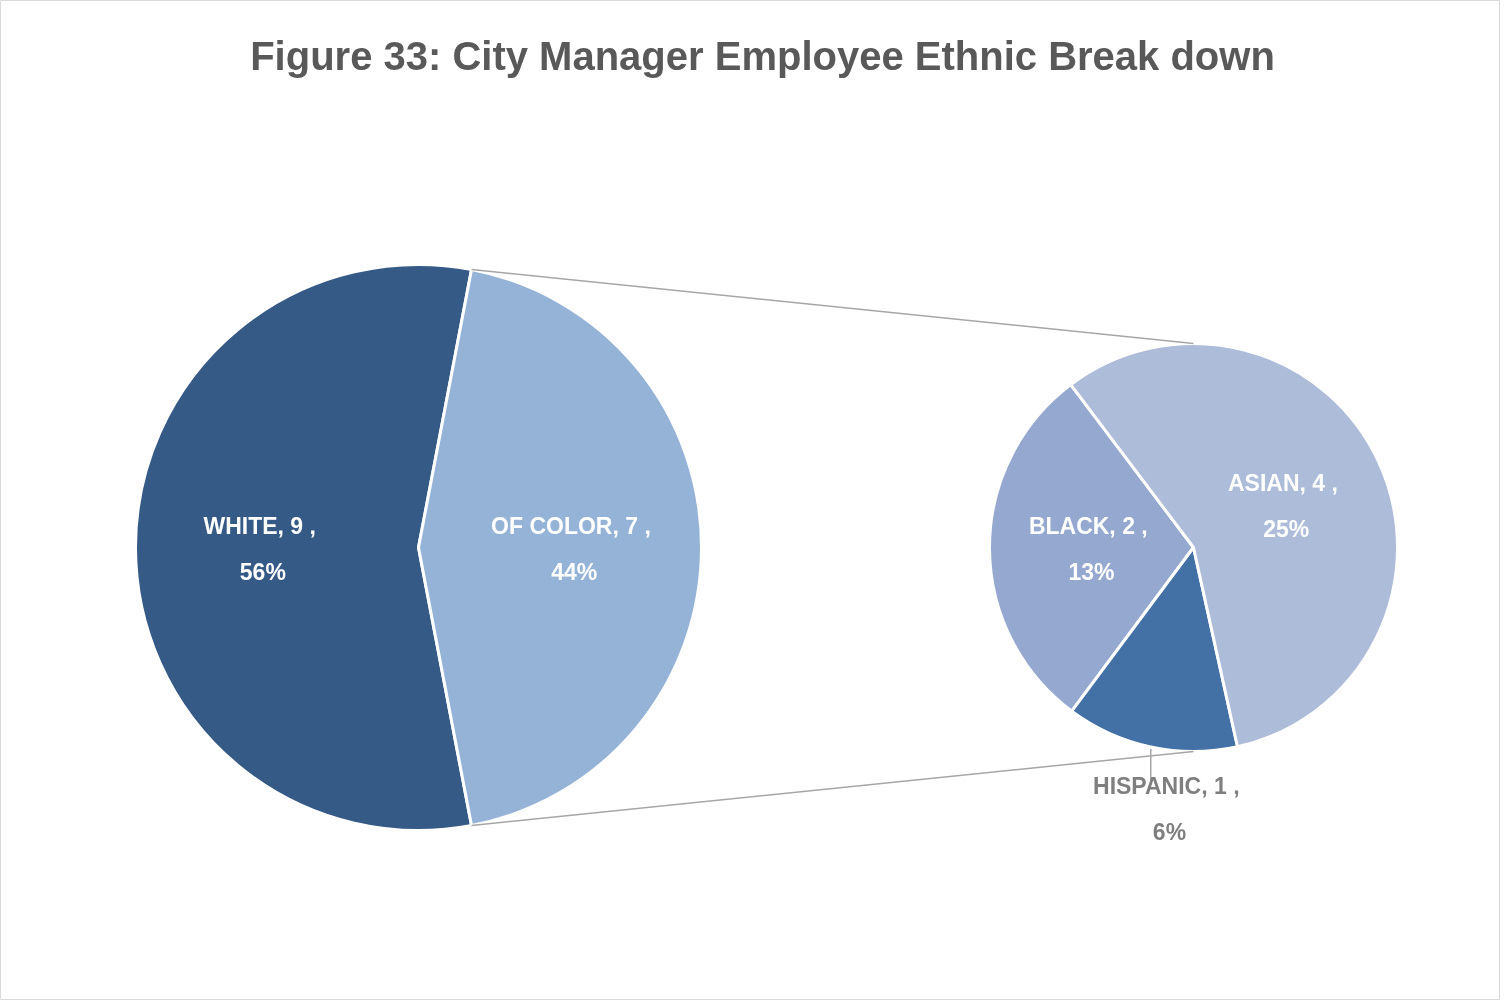 This screenshot has width=1507, height=1004. Describe the element at coordinates (1088, 548) in the screenshot. I see `slice-label: BLACK, 2 , 13%` at that location.